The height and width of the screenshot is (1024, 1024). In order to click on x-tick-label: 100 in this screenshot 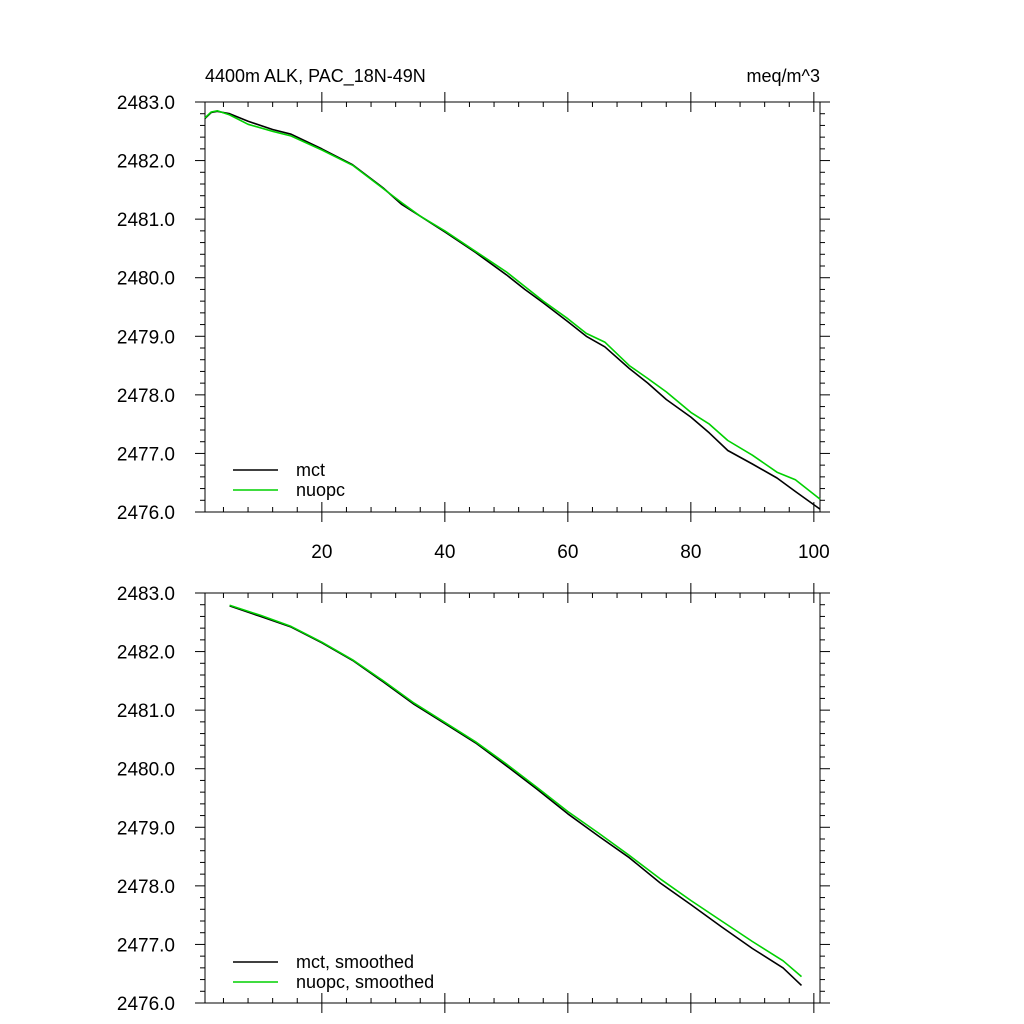, I will do `click(814, 552)`.